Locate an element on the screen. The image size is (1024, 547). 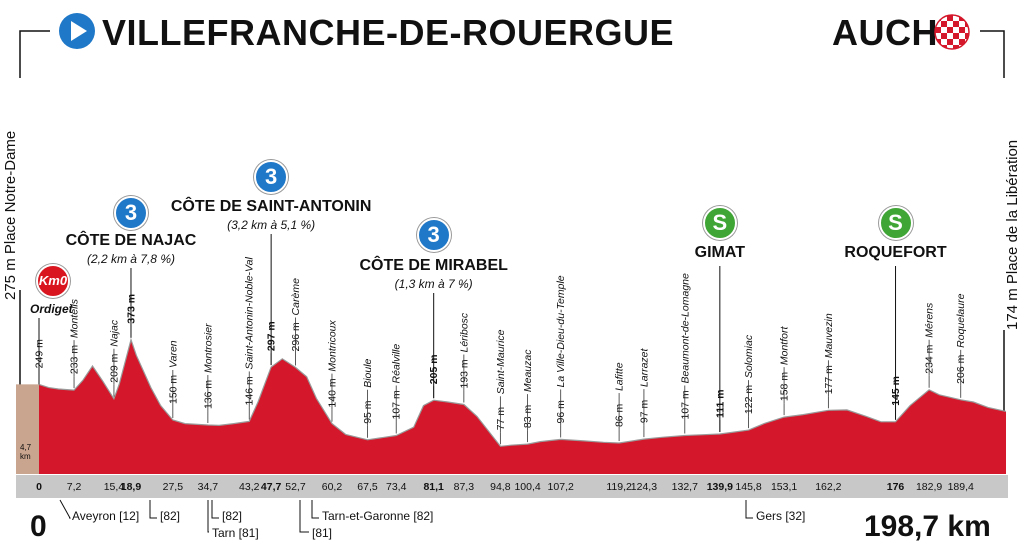
place-name-label: Roquelaure is located at coordinates (961, 320).